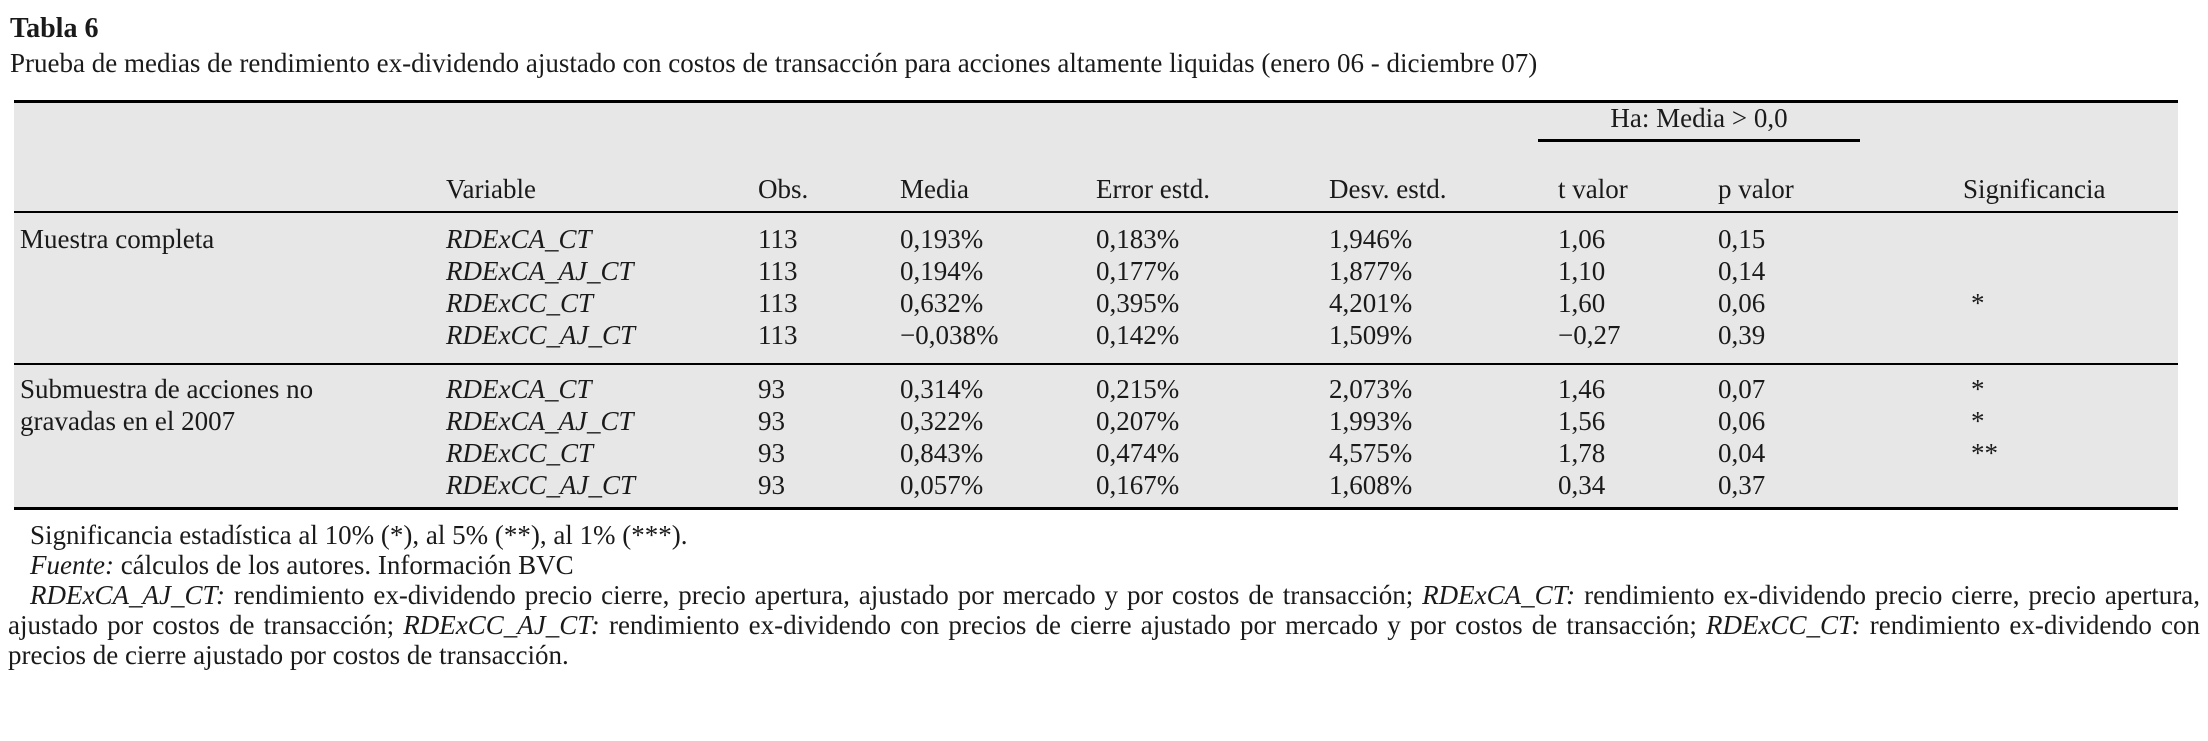 The height and width of the screenshot is (741, 2208). Describe the element at coordinates (1138, 238) in the screenshot. I see `error-cell: 0,183%` at that location.